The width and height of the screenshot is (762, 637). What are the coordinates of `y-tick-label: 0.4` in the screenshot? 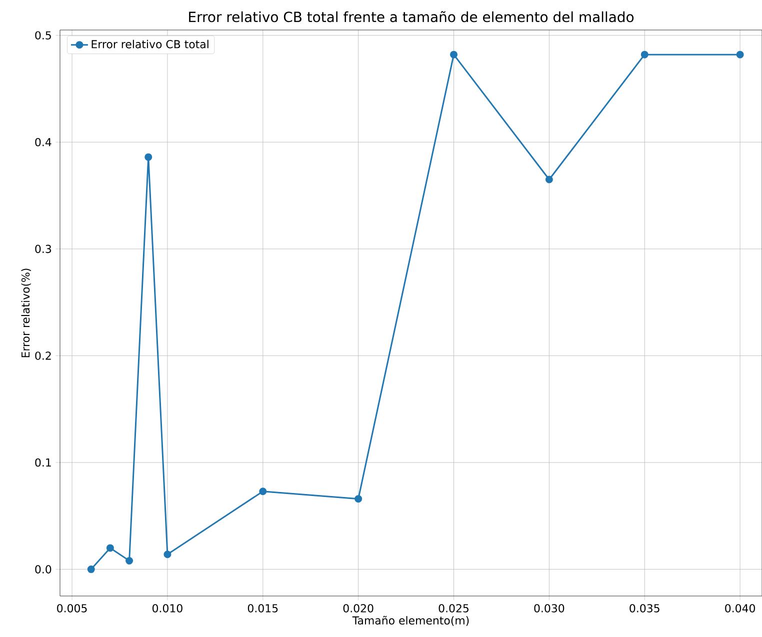 It's located at (43, 142).